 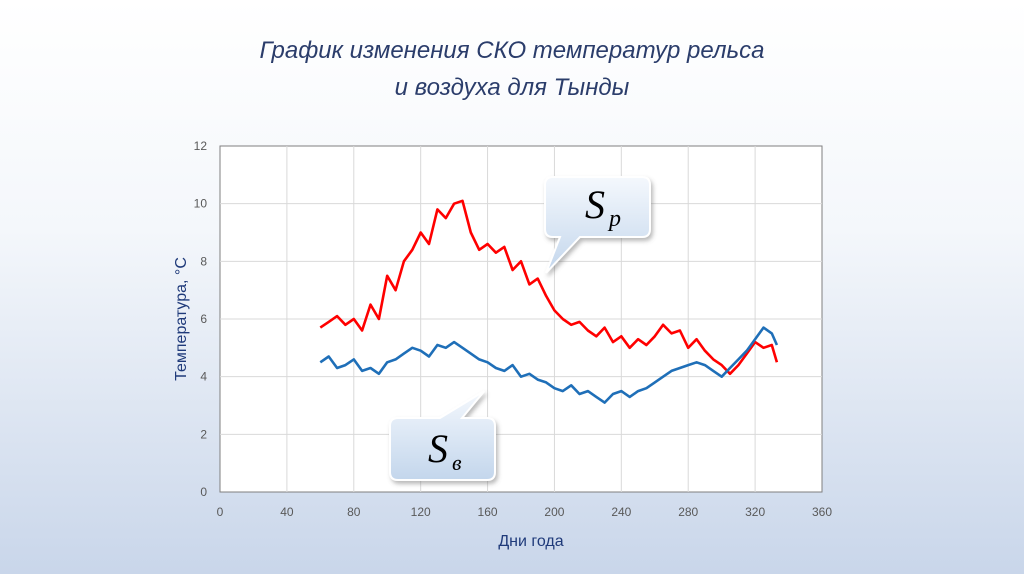 I want to click on x-tick-label: 0, so click(x=220, y=512).